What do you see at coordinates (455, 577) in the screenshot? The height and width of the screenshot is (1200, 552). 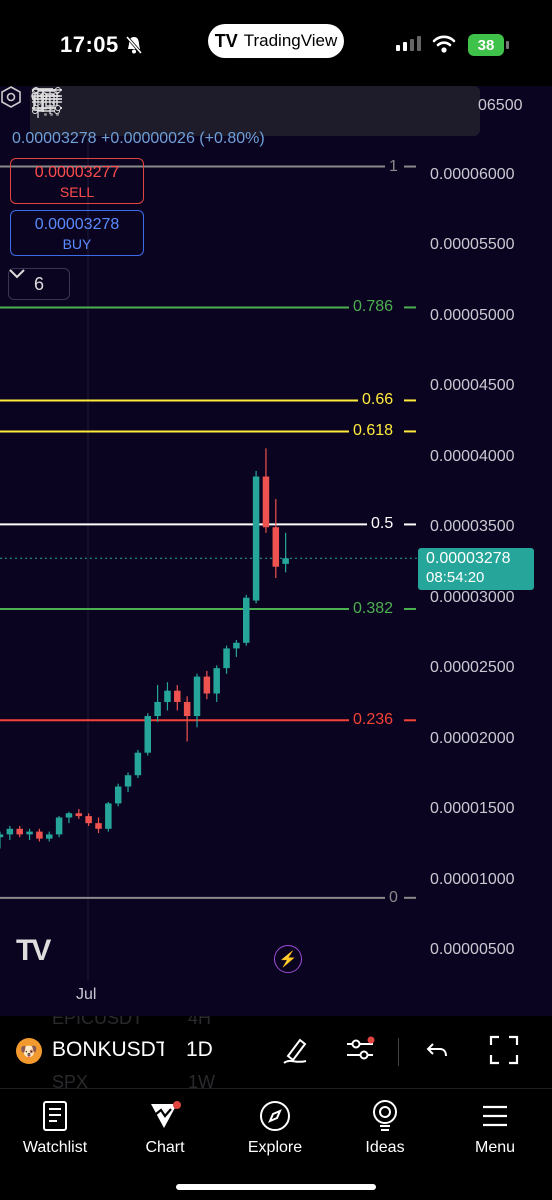 I see `bar-countdown: 08:54:20` at bounding box center [455, 577].